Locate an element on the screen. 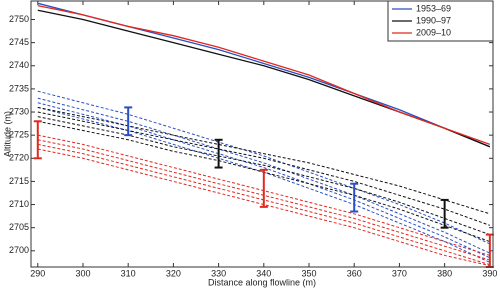 This screenshot has width=500, height=293. x-tick-label: 290 is located at coordinates (37, 273).